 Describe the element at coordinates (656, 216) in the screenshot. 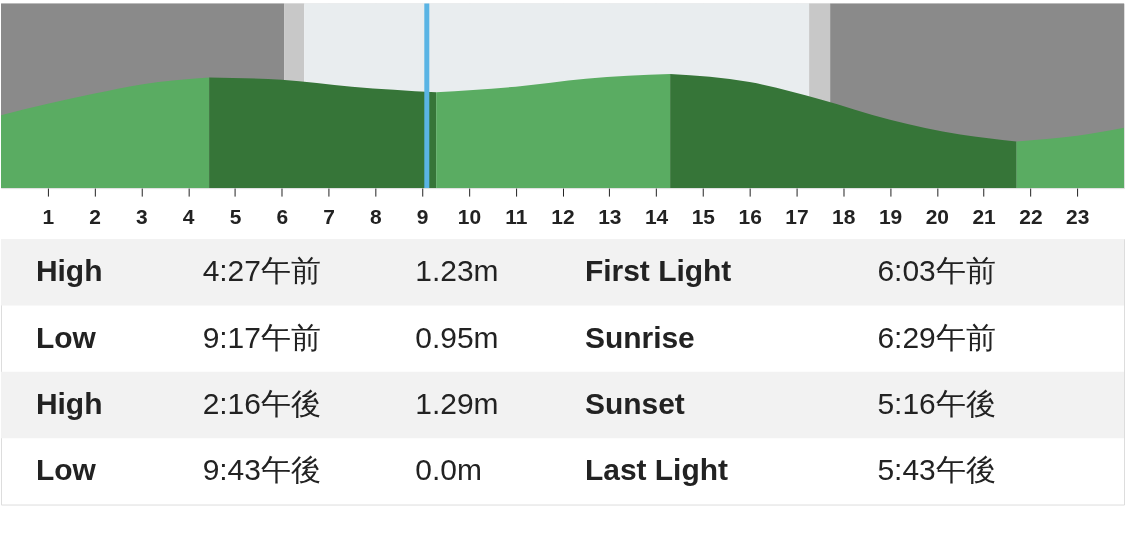

I see `x-tick-label: 14` at that location.